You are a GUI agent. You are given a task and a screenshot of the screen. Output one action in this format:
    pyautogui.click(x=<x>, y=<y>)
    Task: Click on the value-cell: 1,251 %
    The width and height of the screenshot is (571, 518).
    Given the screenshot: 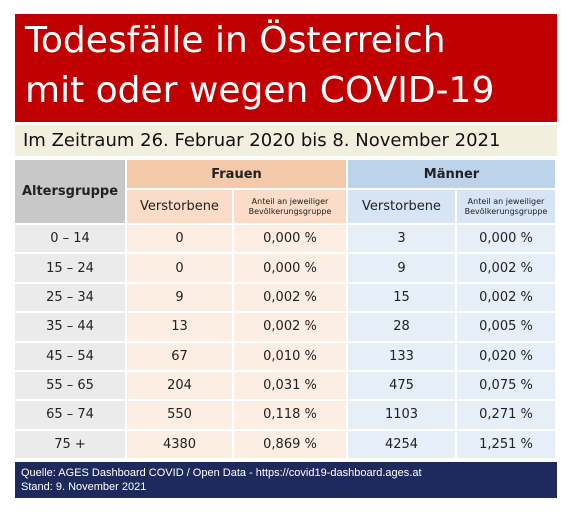 What is the action you would take?
    pyautogui.click(x=507, y=445)
    